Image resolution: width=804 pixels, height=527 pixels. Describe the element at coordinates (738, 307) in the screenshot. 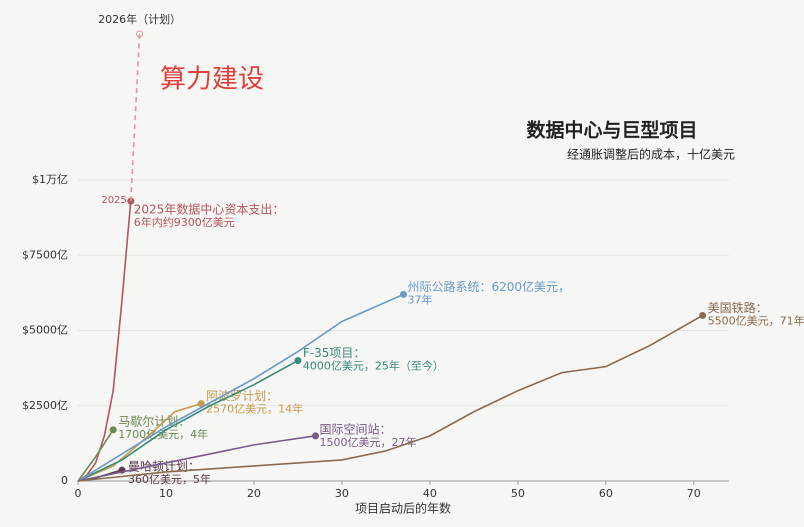

I see `annotation: 美国铁路：` at that location.